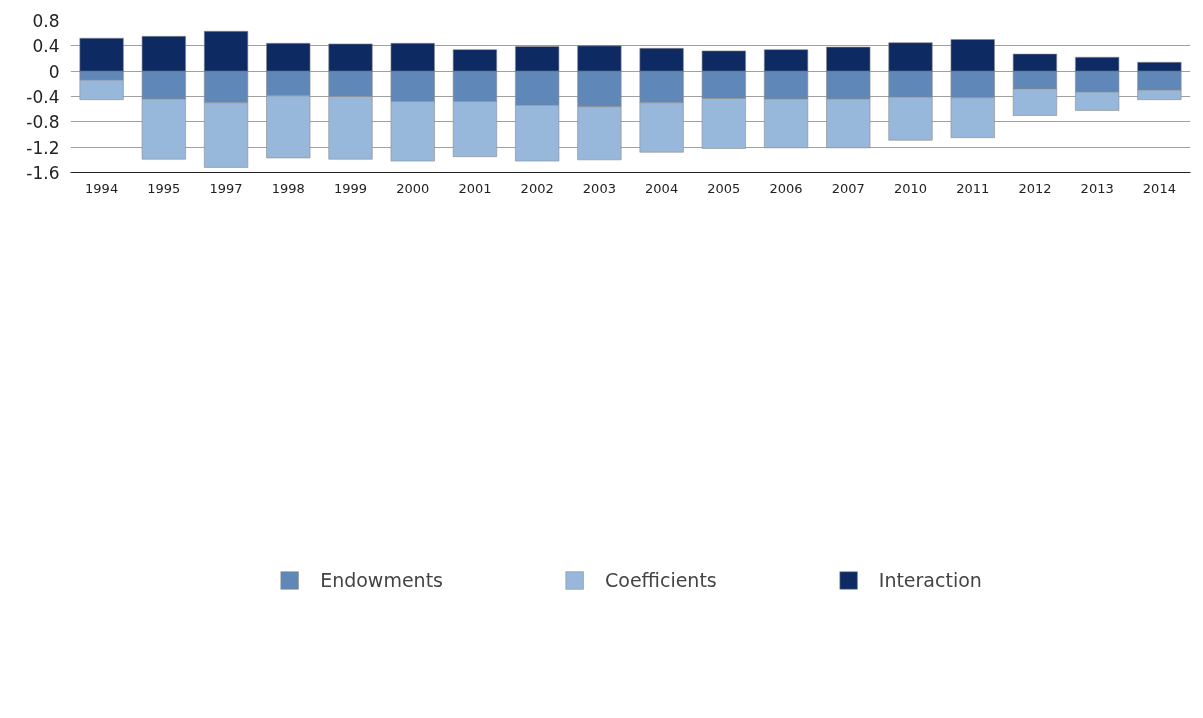 Image resolution: width=1203 pixels, height=718 pixels. Describe the element at coordinates (973, 188) in the screenshot. I see `x-tick-label: 2011` at that location.